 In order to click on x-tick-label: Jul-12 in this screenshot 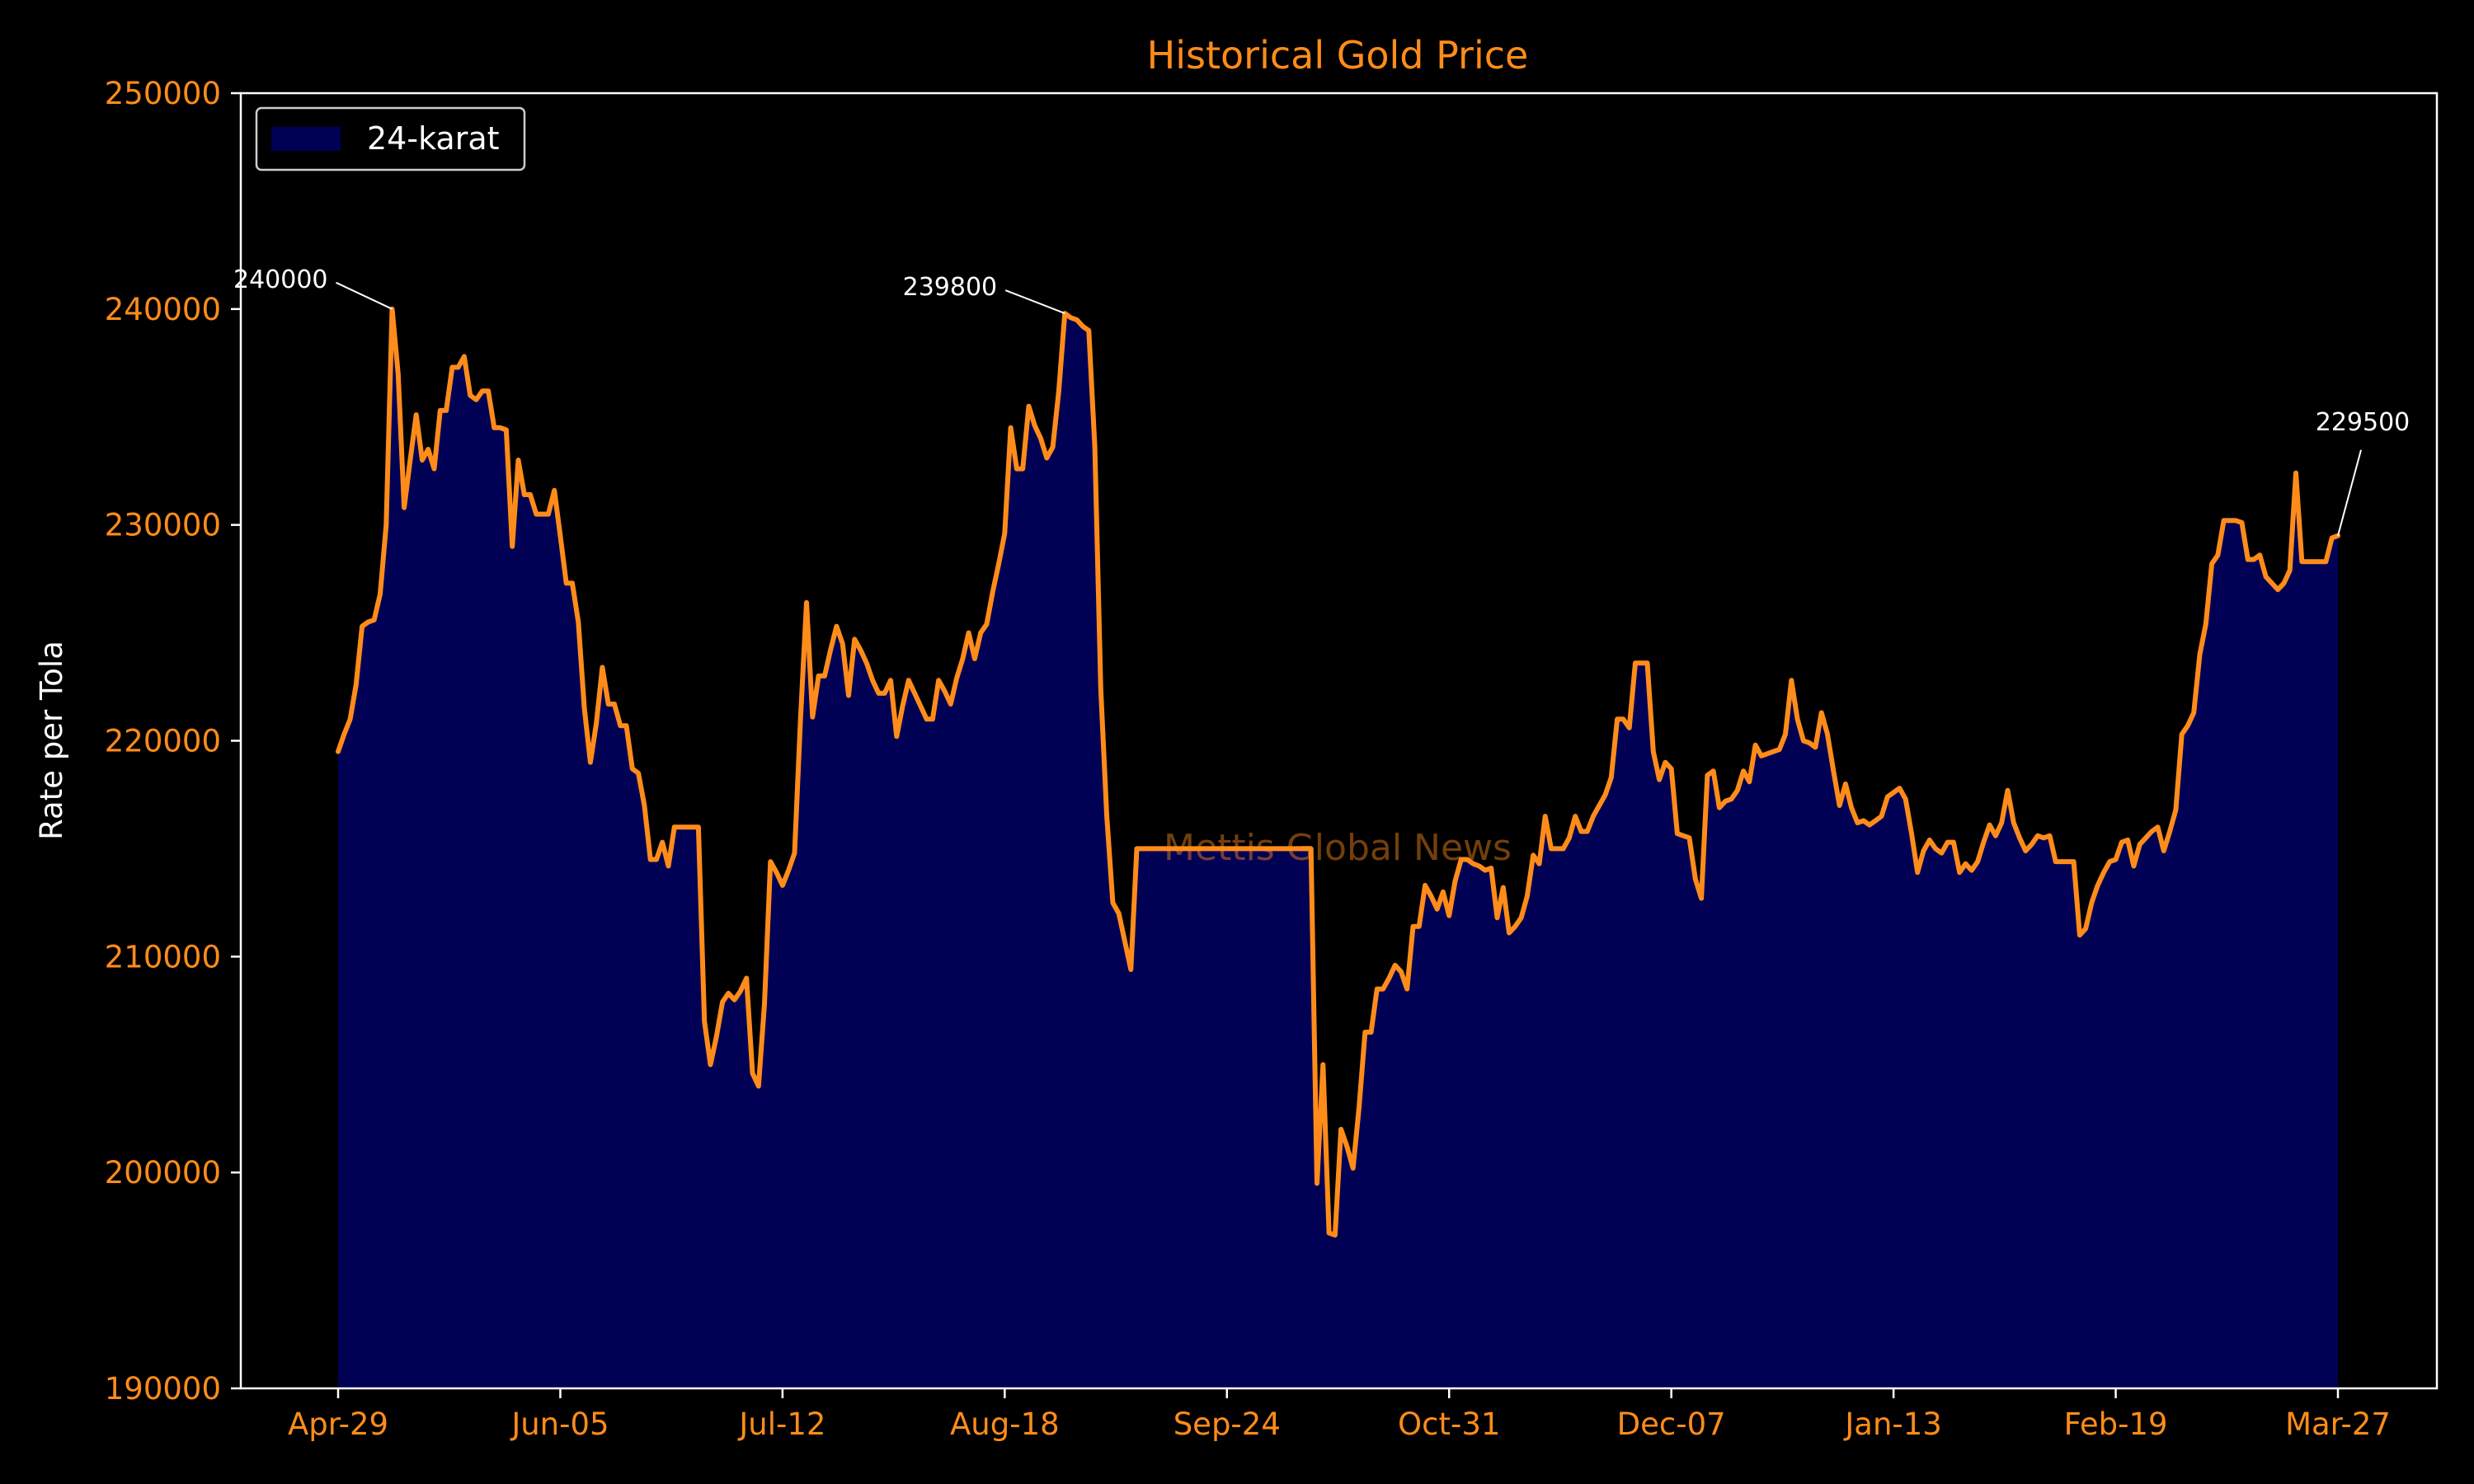, I will do `click(781, 1424)`.